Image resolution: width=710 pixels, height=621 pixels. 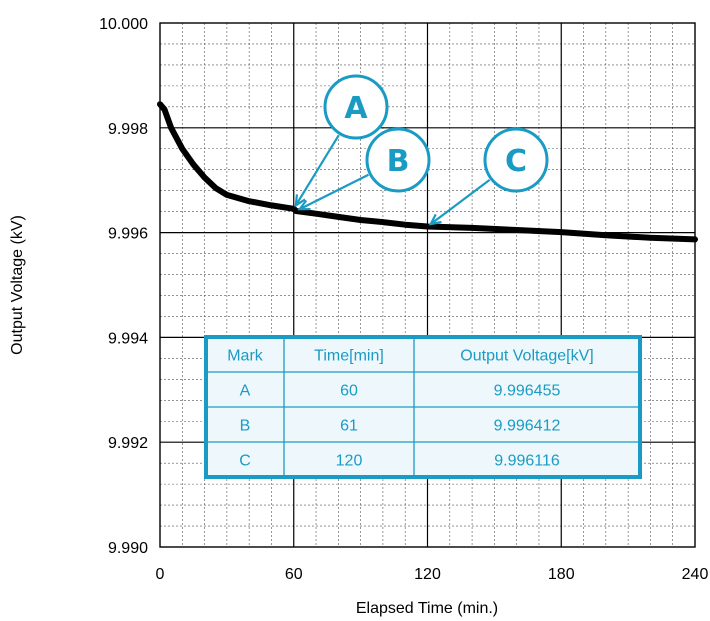 I want to click on x-tick-label: 180, so click(x=561, y=574).